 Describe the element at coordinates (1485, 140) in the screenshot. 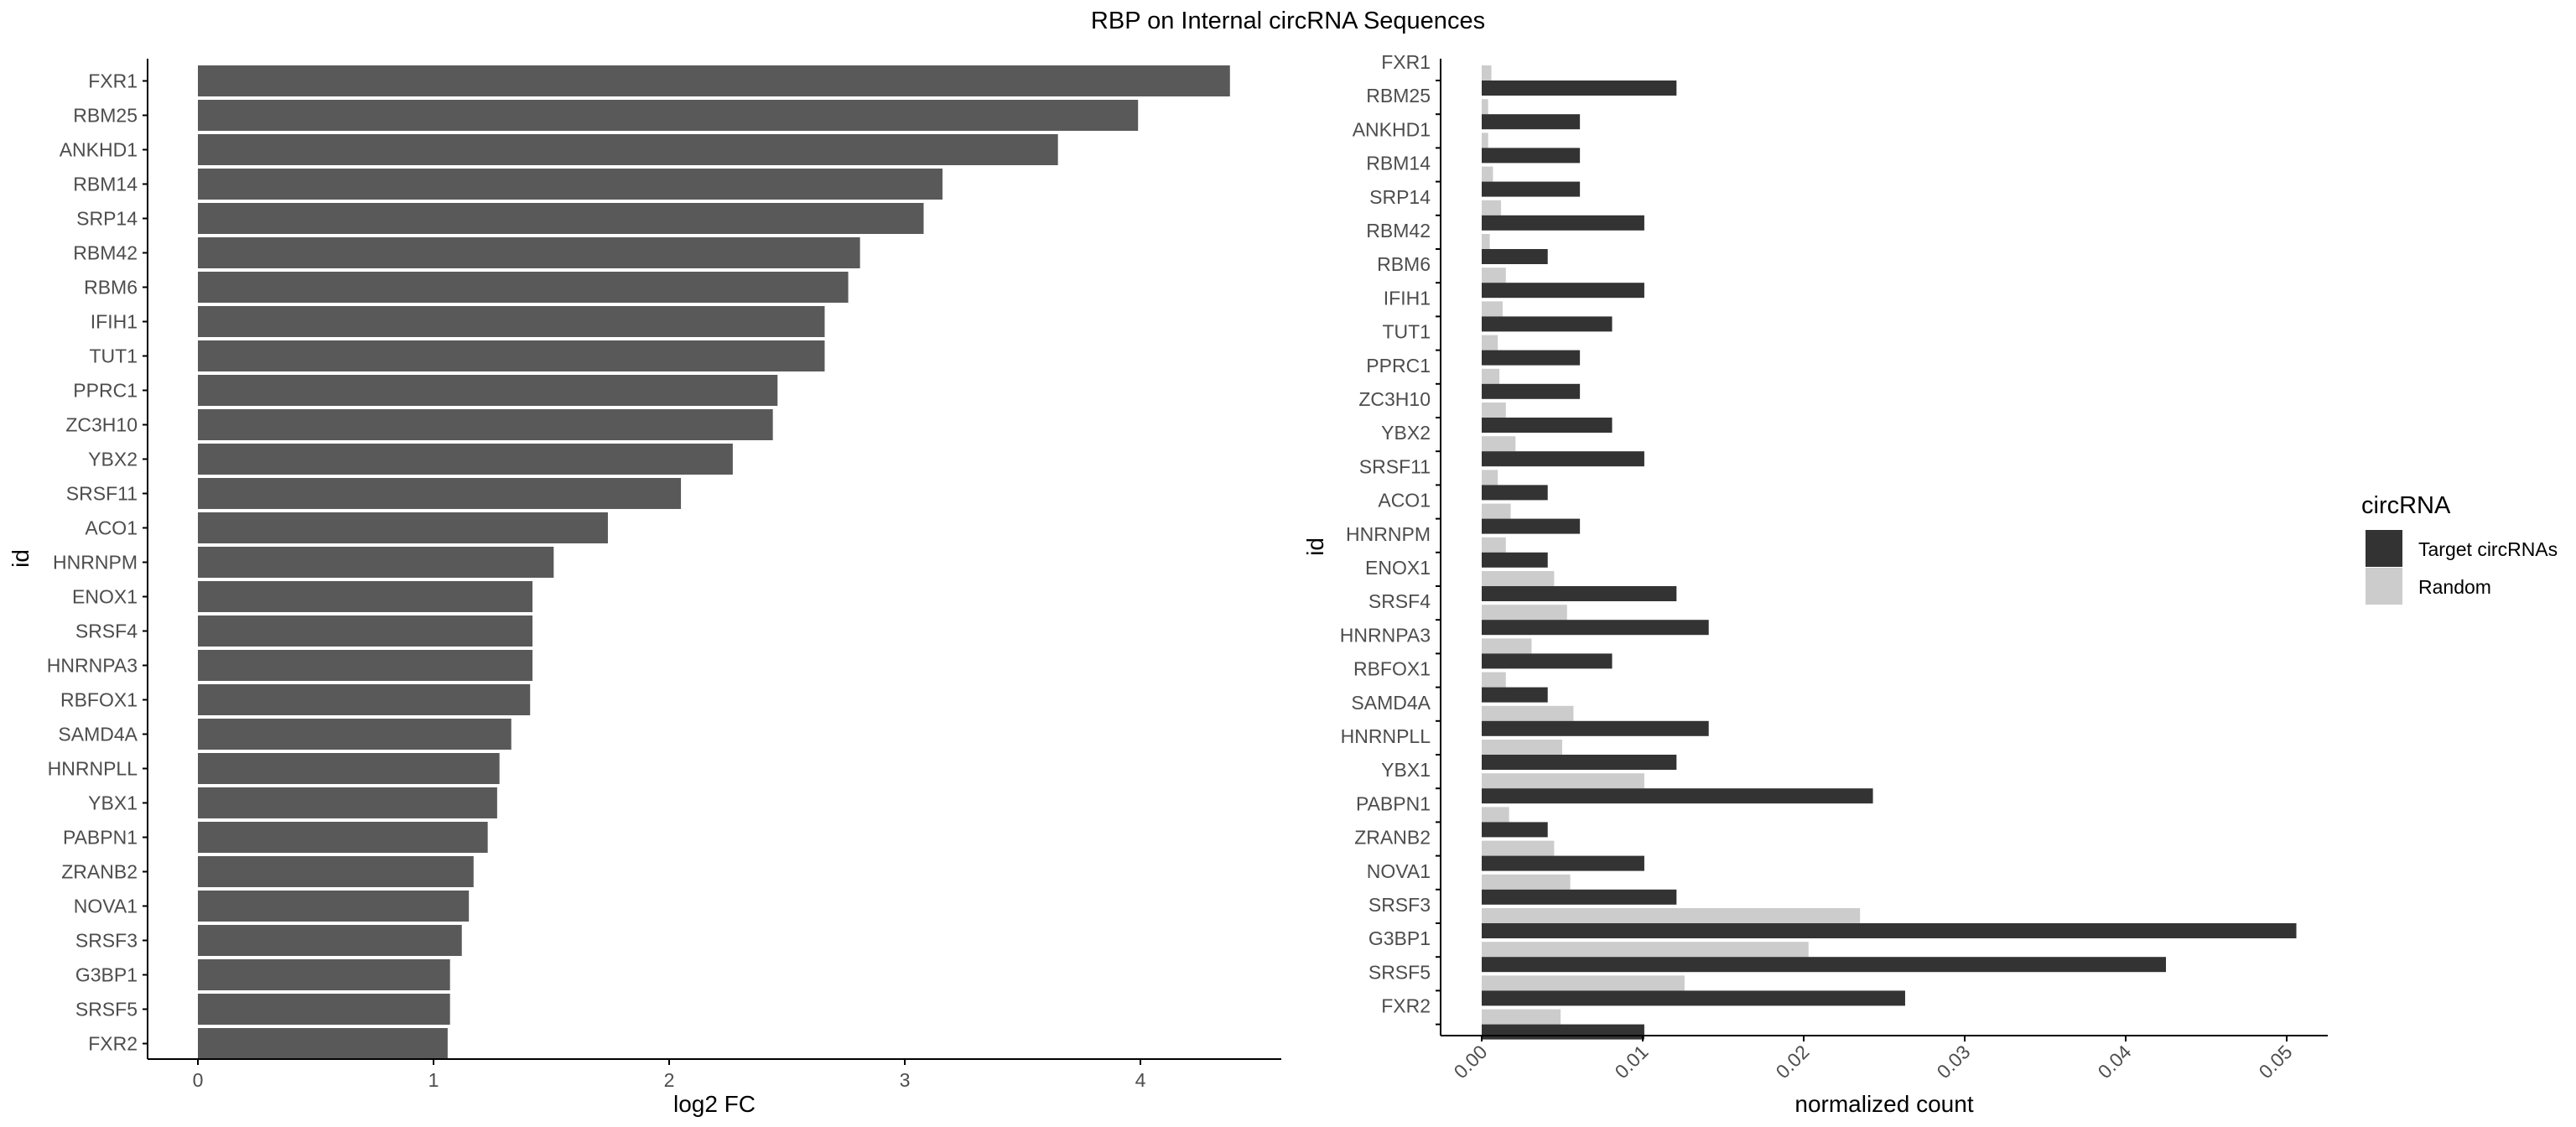

I see `bar-random-ankhd1` at that location.